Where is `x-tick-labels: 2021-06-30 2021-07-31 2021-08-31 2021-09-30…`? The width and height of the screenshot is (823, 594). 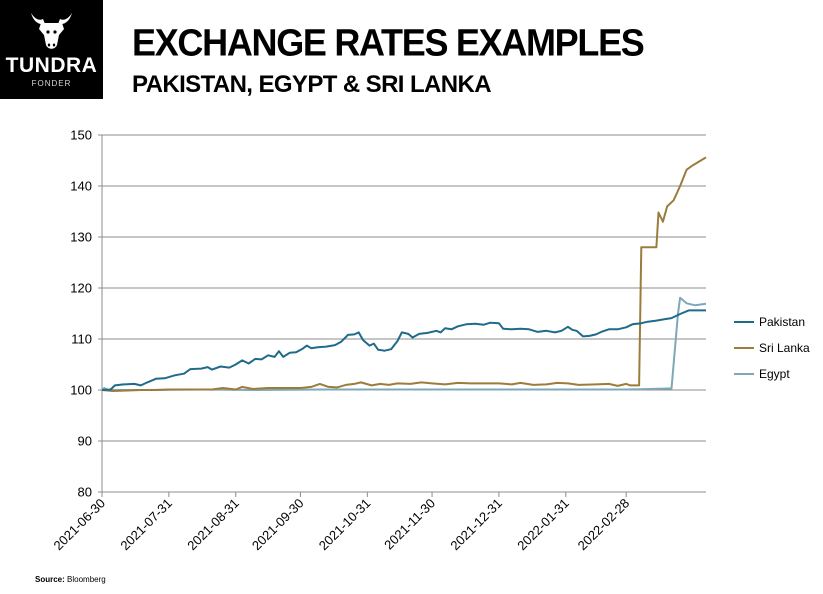
x-tick-labels: 2021-06-30 2021-07-31 2021-08-31 2021-09-30… is located at coordinates (341, 525).